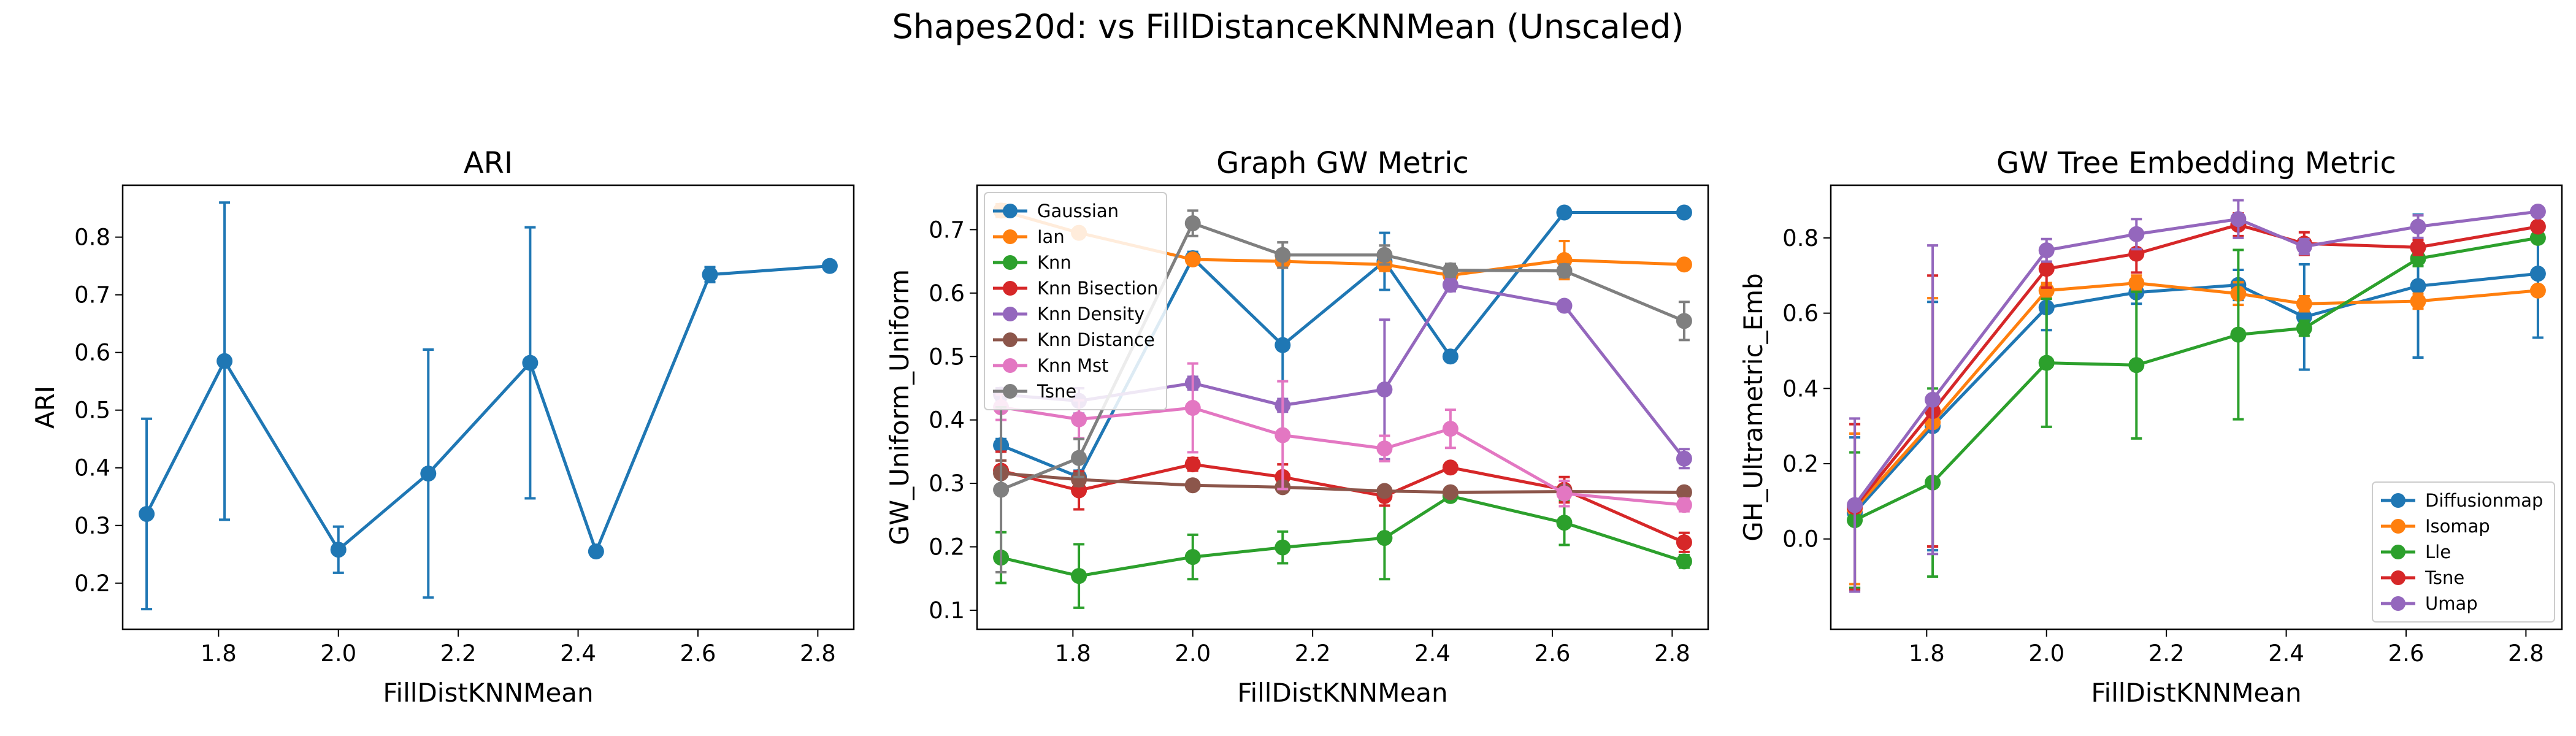 The image size is (2576, 736). I want to click on legend-label: Knn Mst, so click(1073, 365).